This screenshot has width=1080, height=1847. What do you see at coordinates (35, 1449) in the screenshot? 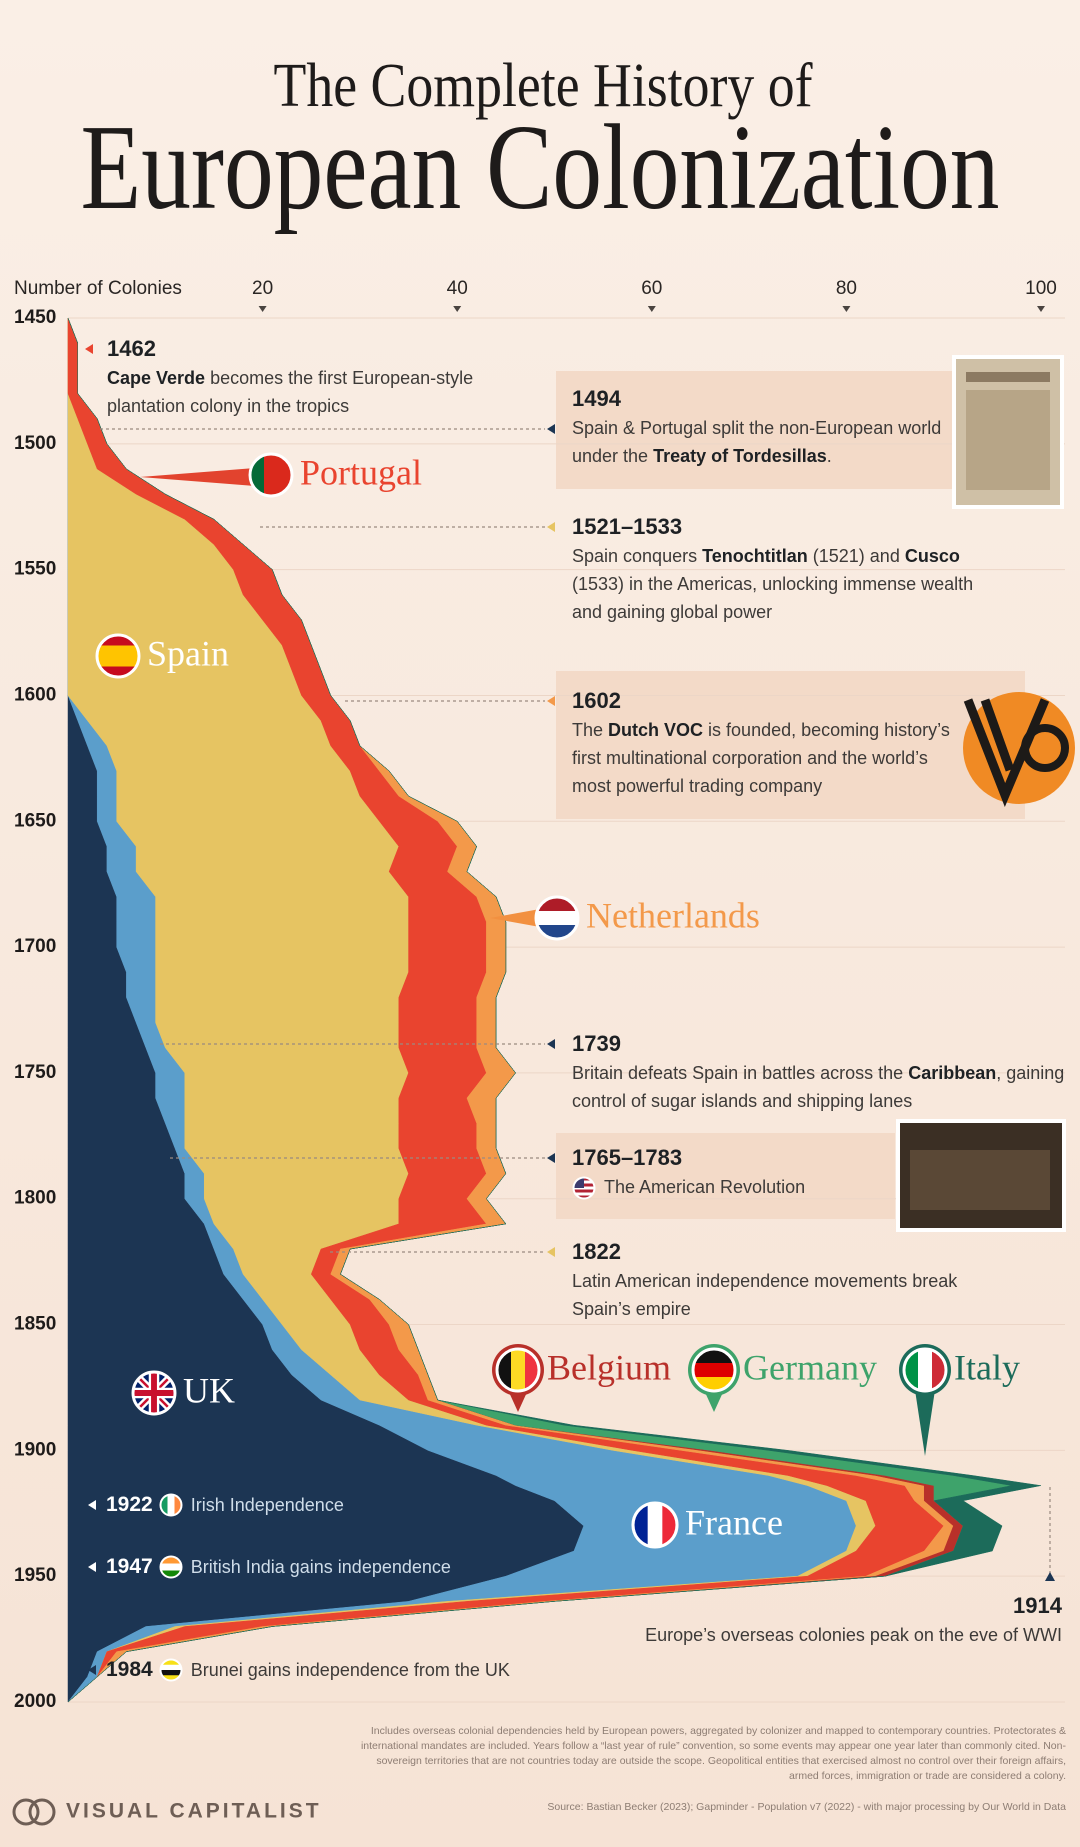
I see `y-tick-label: 1900` at bounding box center [35, 1449].